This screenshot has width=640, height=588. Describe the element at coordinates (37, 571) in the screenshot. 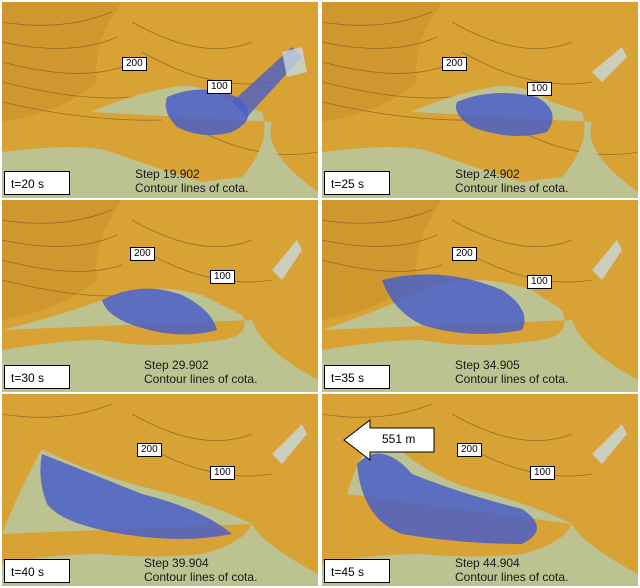

I see `time-label: t=40 s` at that location.